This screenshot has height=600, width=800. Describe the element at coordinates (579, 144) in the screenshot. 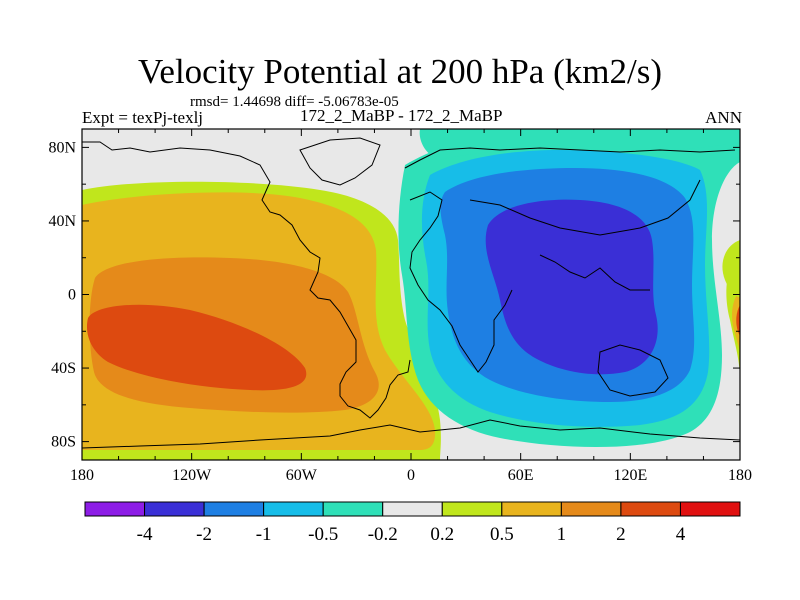

I see `contour-arctic-cyan` at that location.